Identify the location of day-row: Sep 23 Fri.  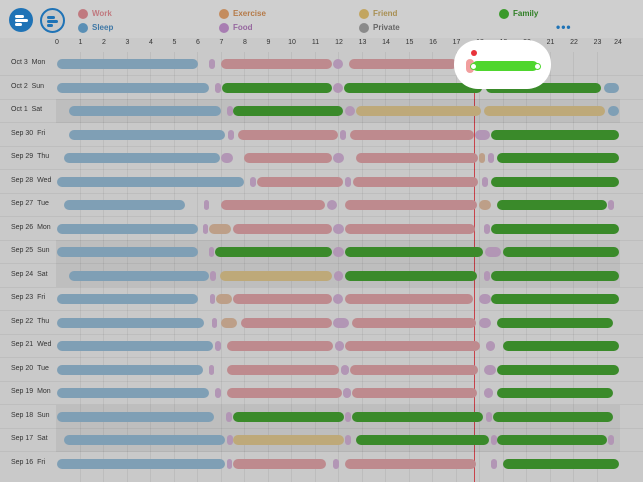
(321, 299).